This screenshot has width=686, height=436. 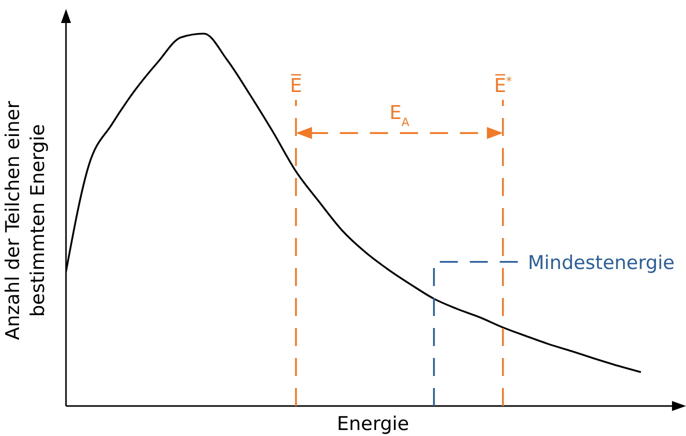 I want to click on annotation: E$_{A}$, so click(x=400, y=116).